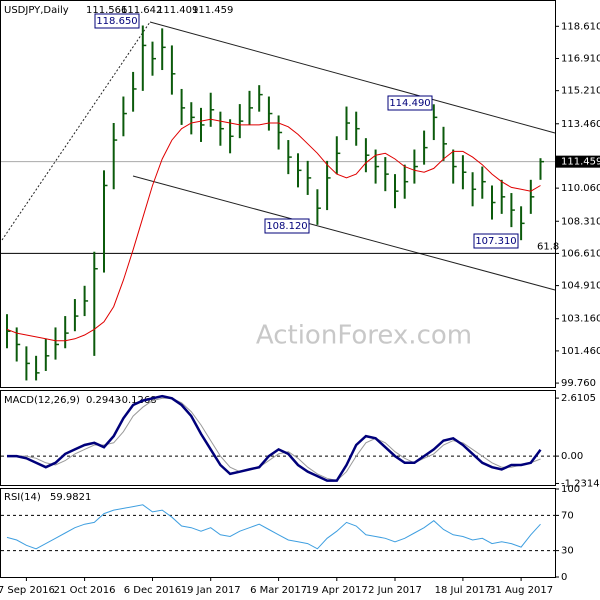  What do you see at coordinates (567, 551) in the screenshot?
I see `rsi-tick-label: 30` at bounding box center [567, 551].